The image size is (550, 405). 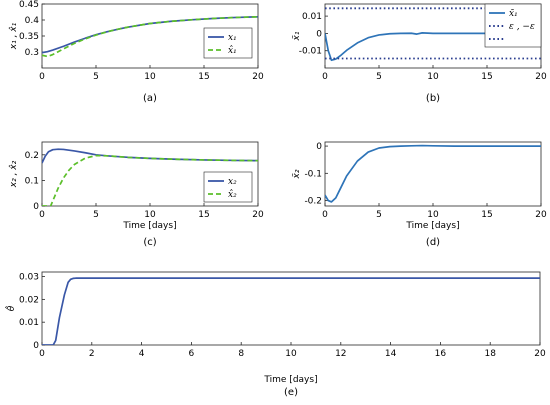 What do you see at coordinates (96, 215) in the screenshot?
I see `x-tick-label-c: 5` at bounding box center [96, 215].